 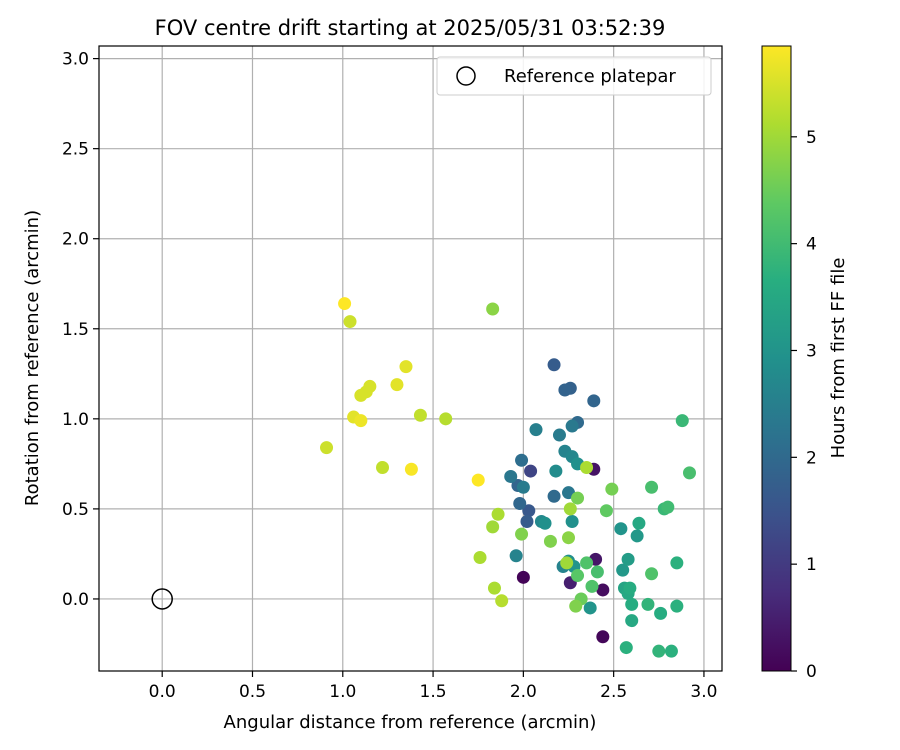 I want to click on legend-label: Reference platepar, so click(x=590, y=76).